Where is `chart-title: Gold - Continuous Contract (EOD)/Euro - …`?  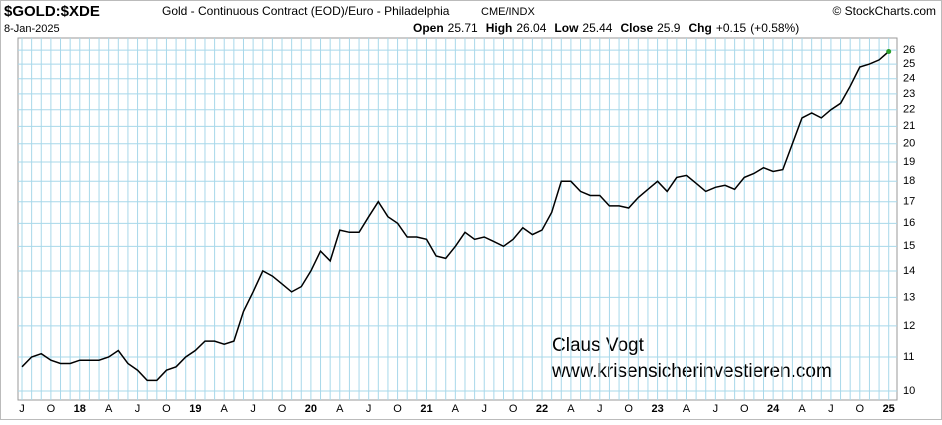 chart-title: Gold - Continuous Contract (EOD)/Euro - … is located at coordinates (306, 11).